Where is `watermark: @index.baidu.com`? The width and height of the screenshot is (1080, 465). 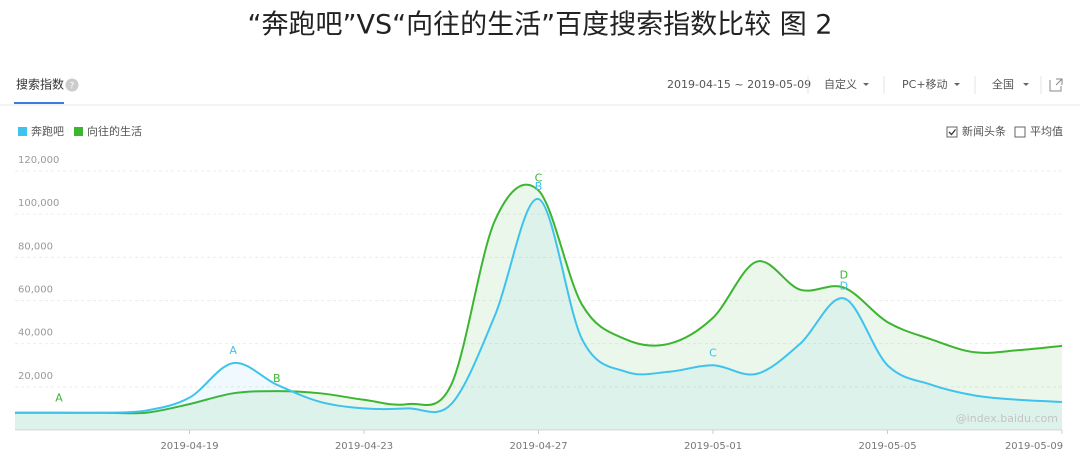
watermark: @index.baidu.com is located at coordinates (1007, 418).